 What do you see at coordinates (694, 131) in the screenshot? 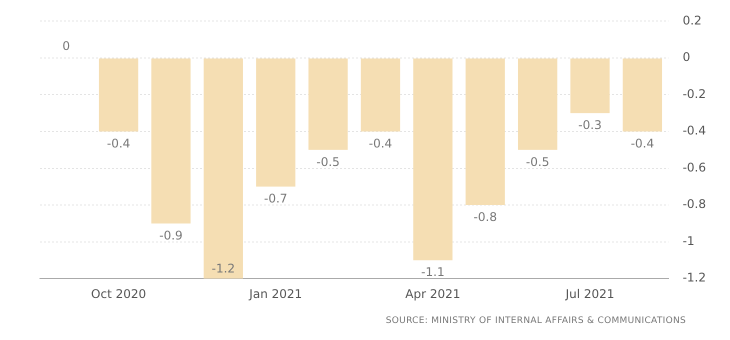
I see `y-tick-label: -0.4` at bounding box center [694, 131].